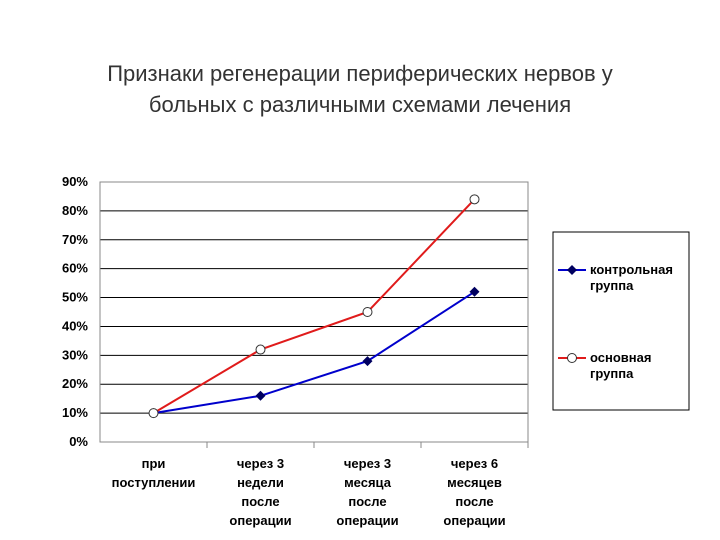 Image resolution: width=720 pixels, height=540 pixels. What do you see at coordinates (621, 365) in the screenshot?
I see `legend-label: основная группа` at bounding box center [621, 365].